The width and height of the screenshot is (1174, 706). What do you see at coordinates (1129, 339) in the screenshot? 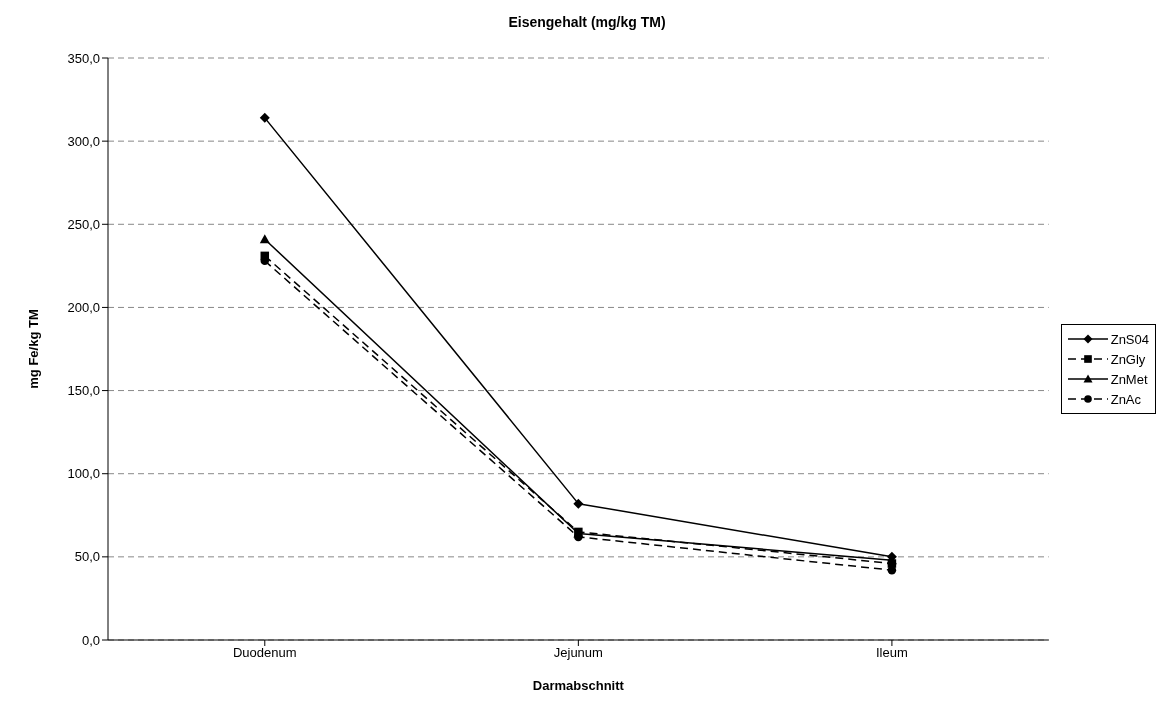
I see `legend-label: ZnS04` at bounding box center [1129, 339].